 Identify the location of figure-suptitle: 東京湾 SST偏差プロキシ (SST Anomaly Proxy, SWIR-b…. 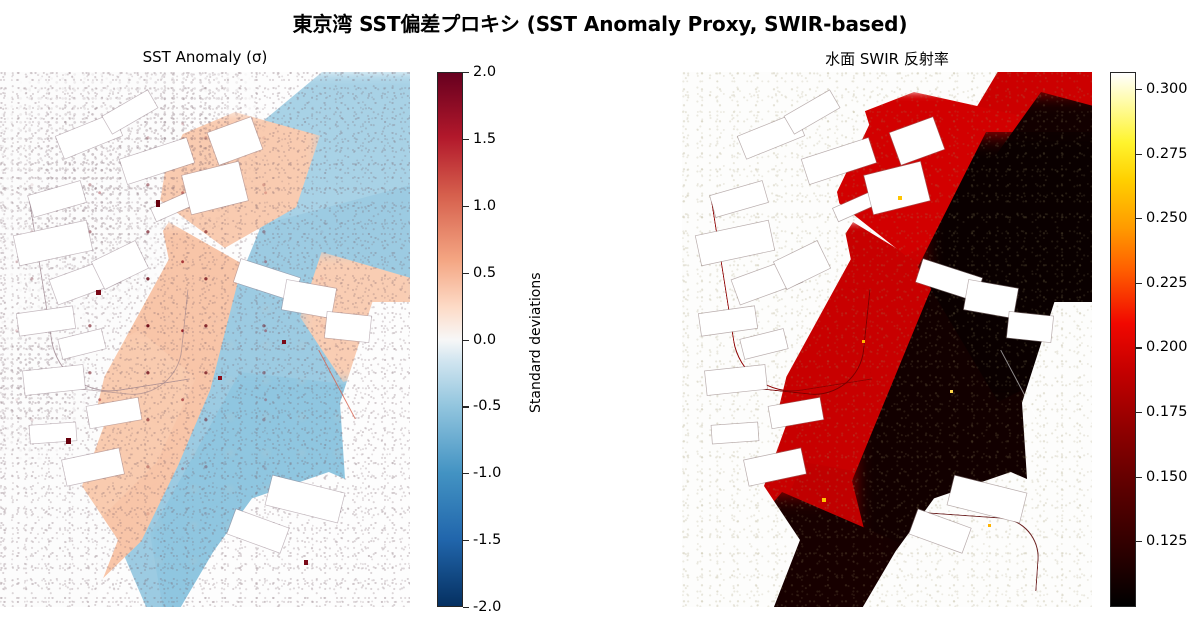
(600, 24).